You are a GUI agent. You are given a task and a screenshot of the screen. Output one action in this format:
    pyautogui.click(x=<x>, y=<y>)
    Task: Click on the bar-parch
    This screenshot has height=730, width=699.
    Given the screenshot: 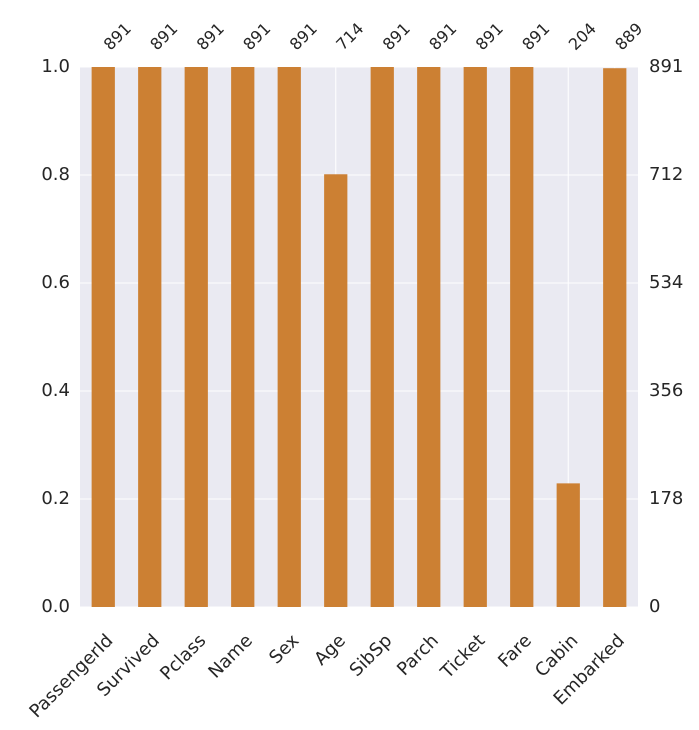 What is the action you would take?
    pyautogui.click(x=429, y=337)
    